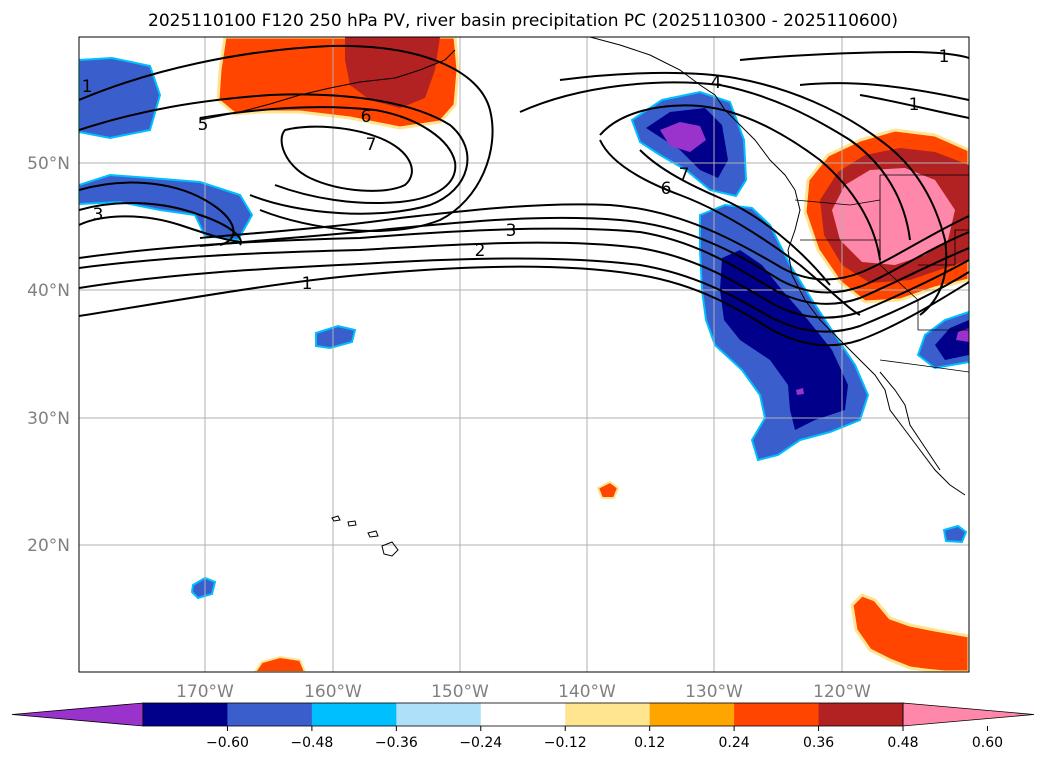 The width and height of the screenshot is (1047, 765). Describe the element at coordinates (396, 743) in the screenshot. I see `colorbar-tick-label: −0.36` at that location.